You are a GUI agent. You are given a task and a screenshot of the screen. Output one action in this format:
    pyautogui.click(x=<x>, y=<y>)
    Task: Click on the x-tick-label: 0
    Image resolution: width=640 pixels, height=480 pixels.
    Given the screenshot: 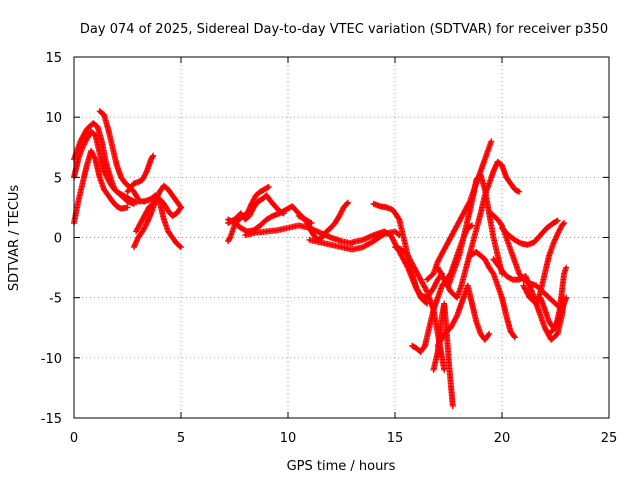 What is the action you would take?
    pyautogui.click(x=74, y=438)
    